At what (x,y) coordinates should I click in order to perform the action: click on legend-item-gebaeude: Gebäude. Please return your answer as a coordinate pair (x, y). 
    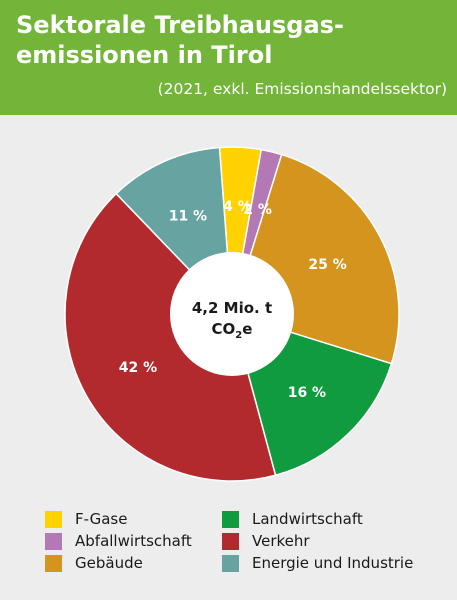
    Looking at the image, I should click on (94, 563).